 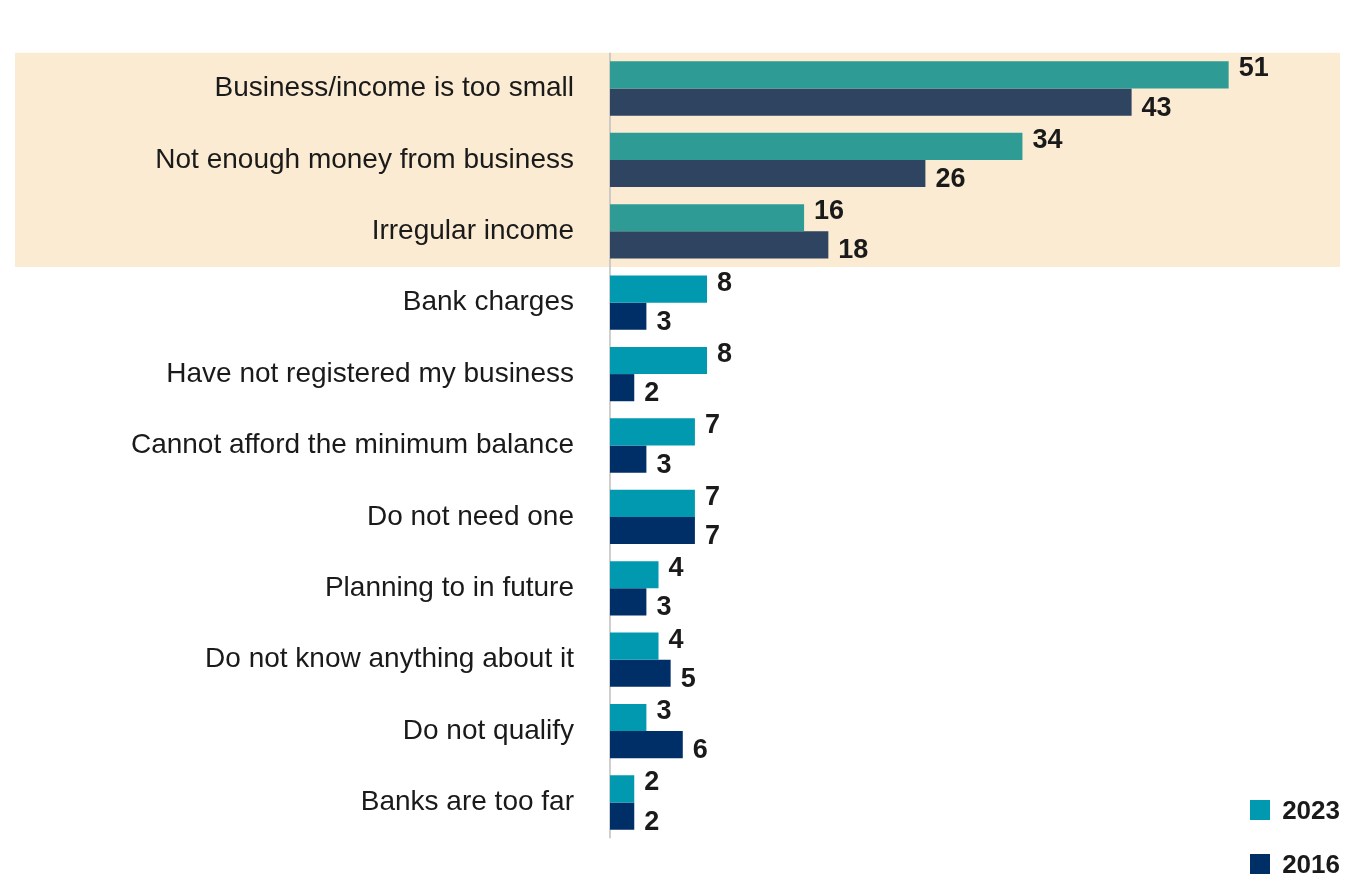 What do you see at coordinates (700, 749) in the screenshot?
I see `data-label: 6` at bounding box center [700, 749].